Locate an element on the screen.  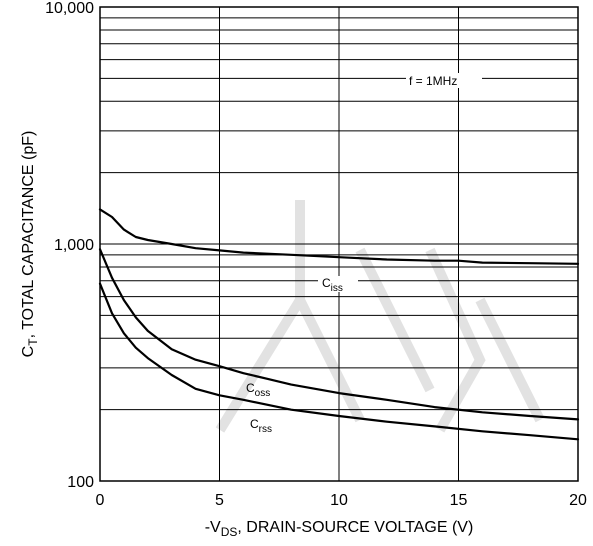
series-label-crss-sub: rss is located at coordinates (265, 429).